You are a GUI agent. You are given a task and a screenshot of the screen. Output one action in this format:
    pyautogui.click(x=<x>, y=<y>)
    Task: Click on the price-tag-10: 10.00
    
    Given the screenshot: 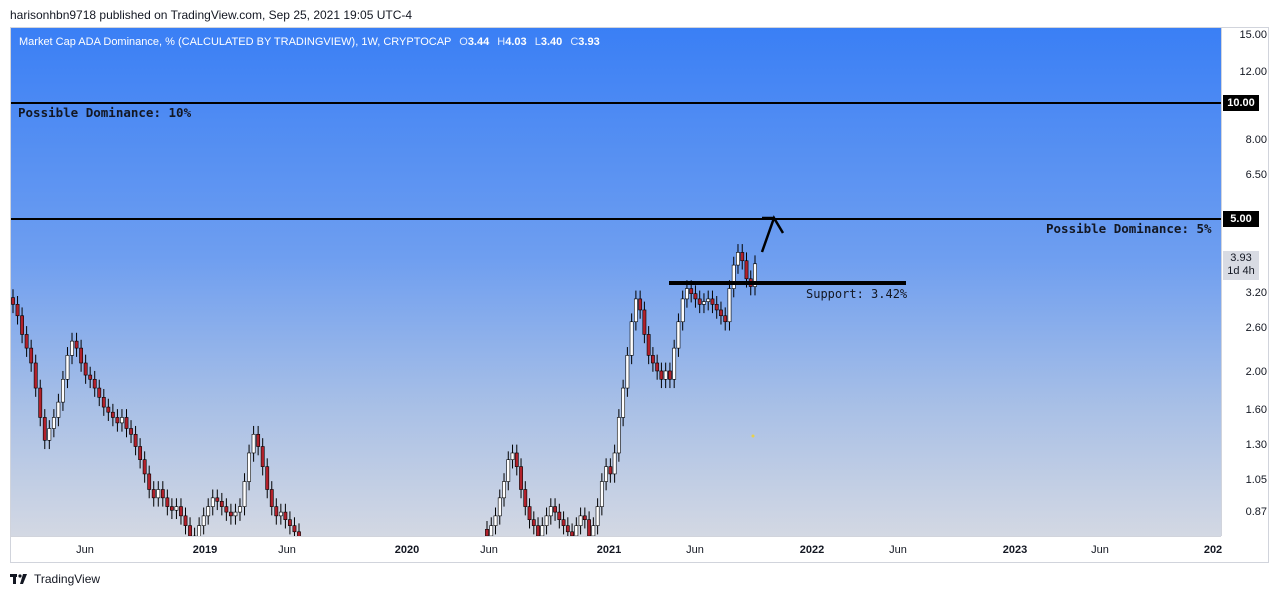 What is the action you would take?
    pyautogui.click(x=1241, y=103)
    